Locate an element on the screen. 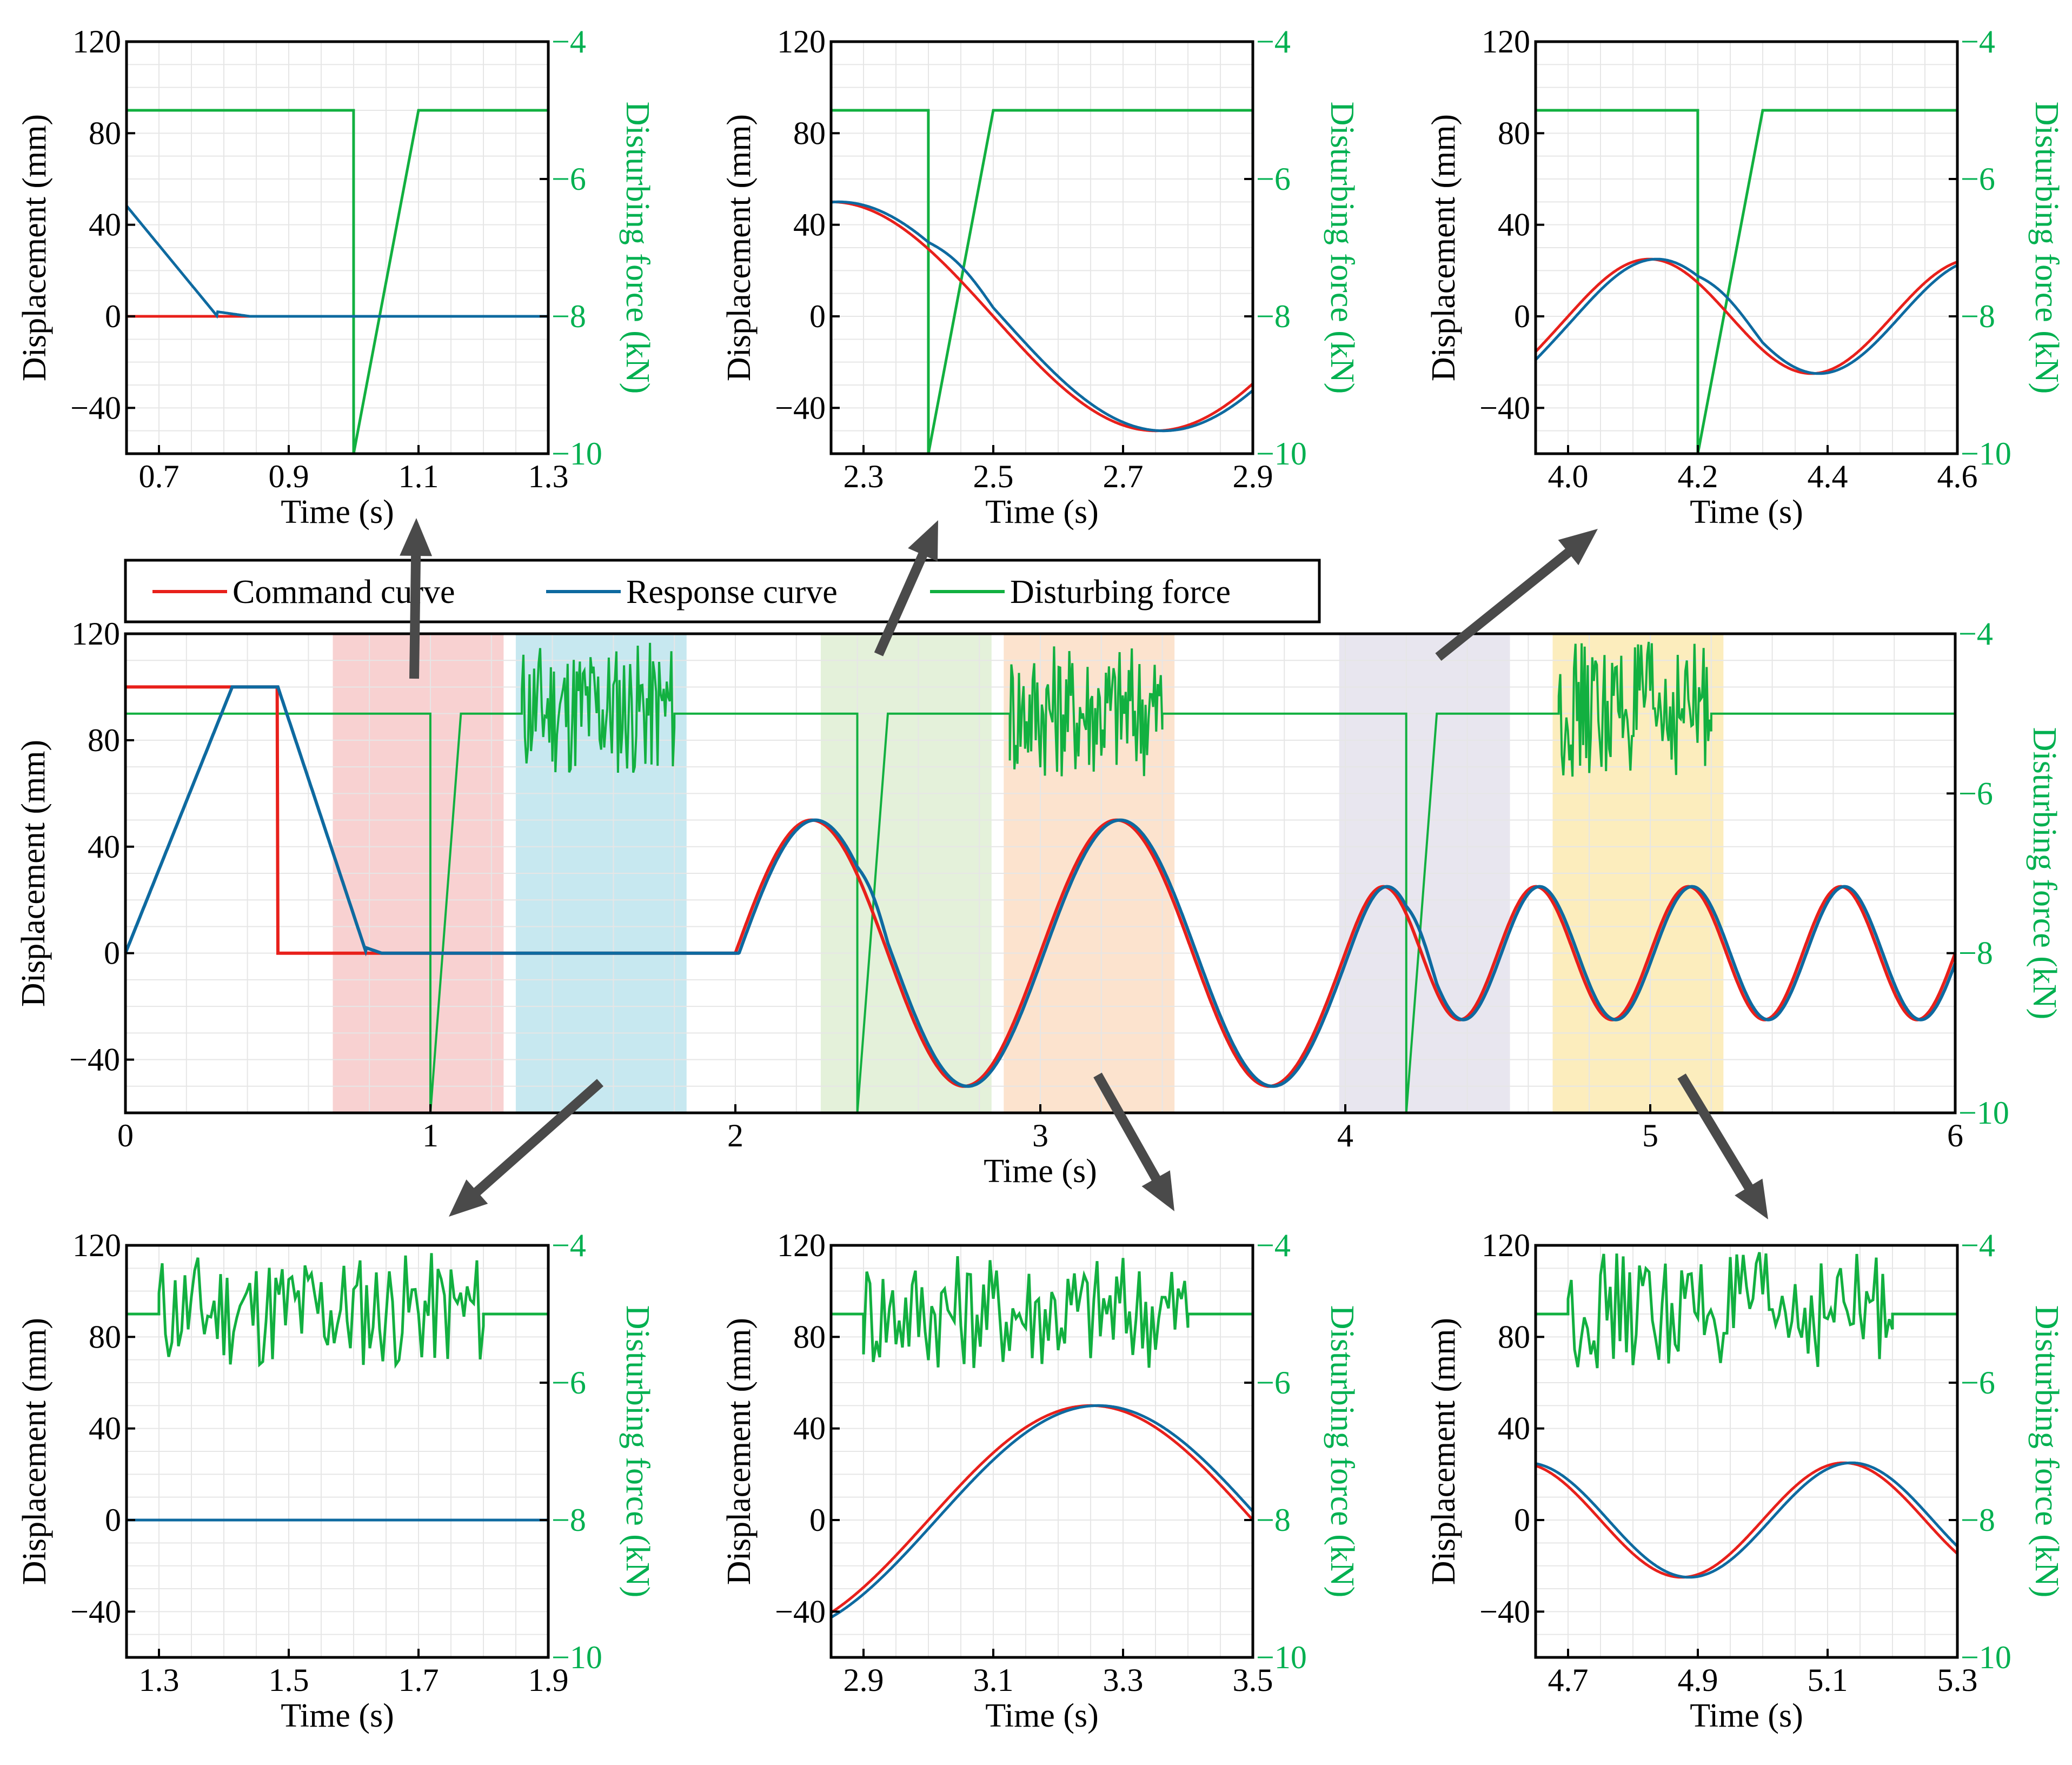  x-tick-label: 1.3 is located at coordinates (160, 1680).